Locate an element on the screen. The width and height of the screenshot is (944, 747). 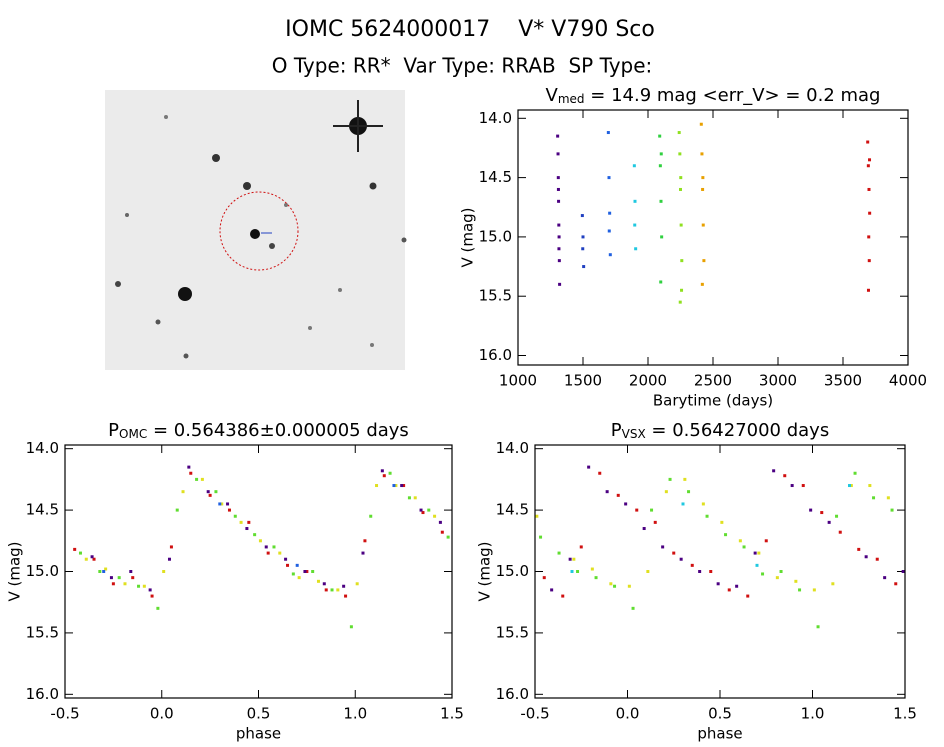
title-part: P is located at coordinates (113, 430).